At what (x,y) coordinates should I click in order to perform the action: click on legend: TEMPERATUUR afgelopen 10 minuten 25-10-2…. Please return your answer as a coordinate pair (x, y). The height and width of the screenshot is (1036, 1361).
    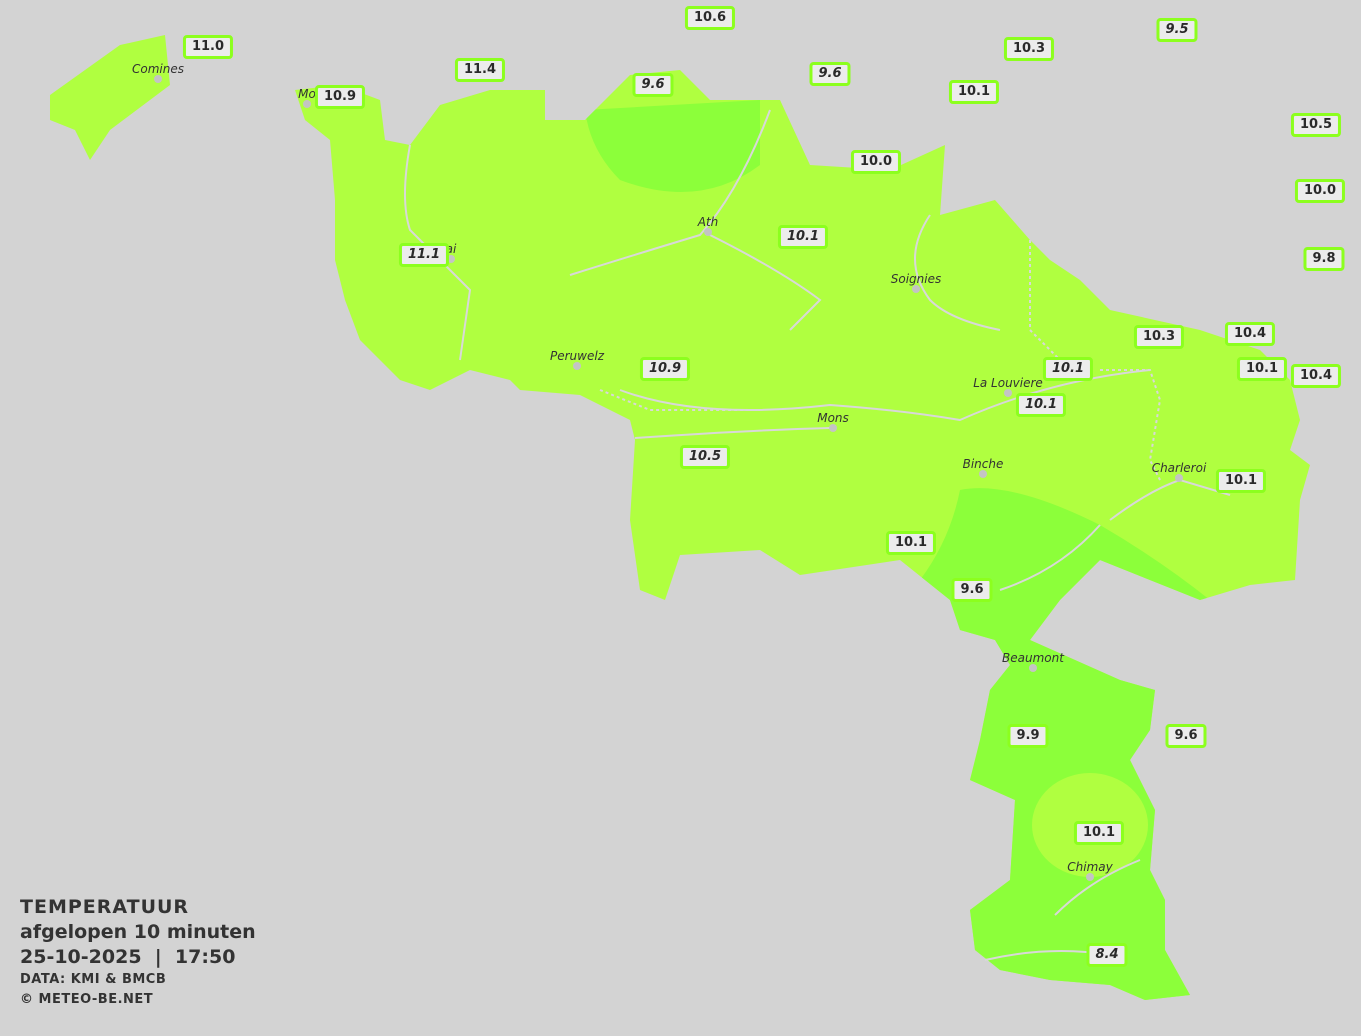
    Looking at the image, I should click on (138, 952).